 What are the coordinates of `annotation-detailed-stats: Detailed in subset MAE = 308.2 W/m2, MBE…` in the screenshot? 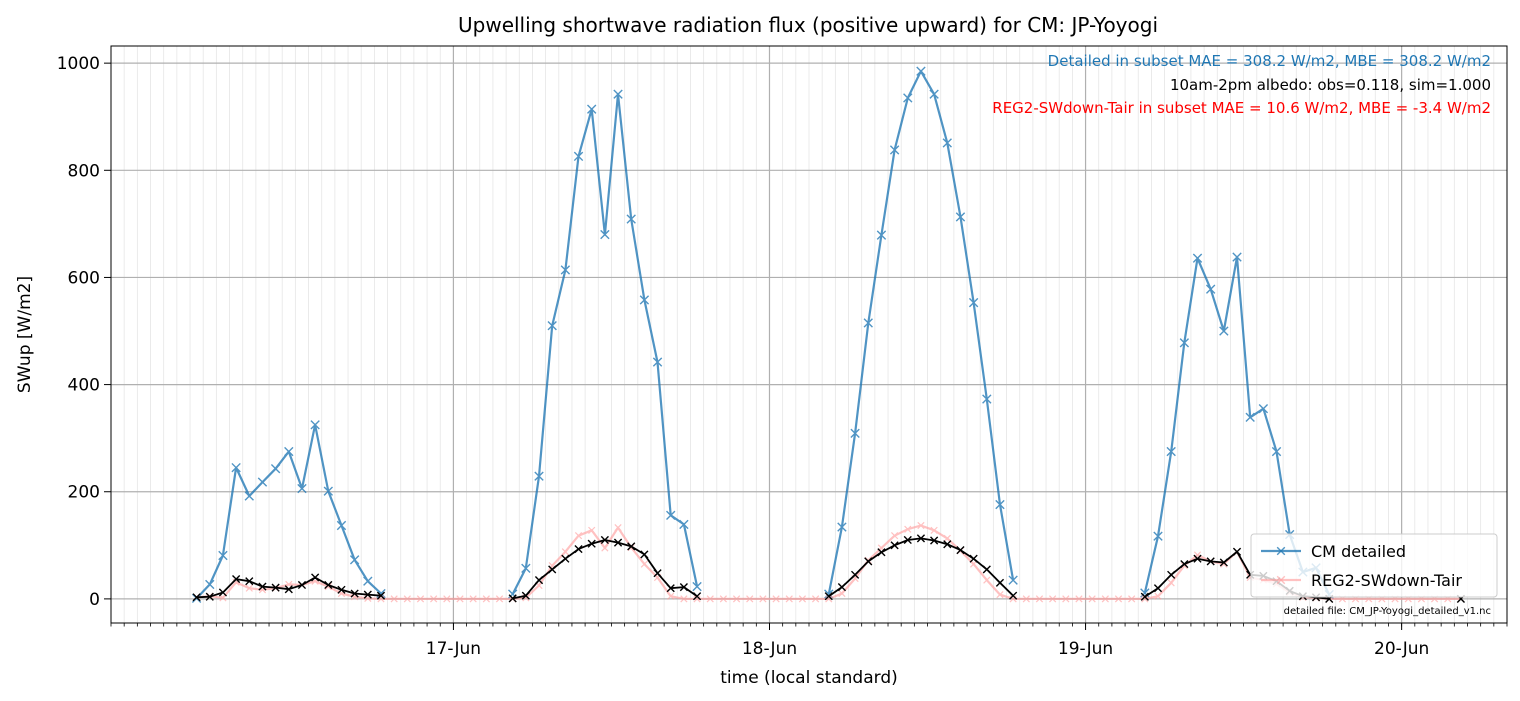 It's located at (1269, 61).